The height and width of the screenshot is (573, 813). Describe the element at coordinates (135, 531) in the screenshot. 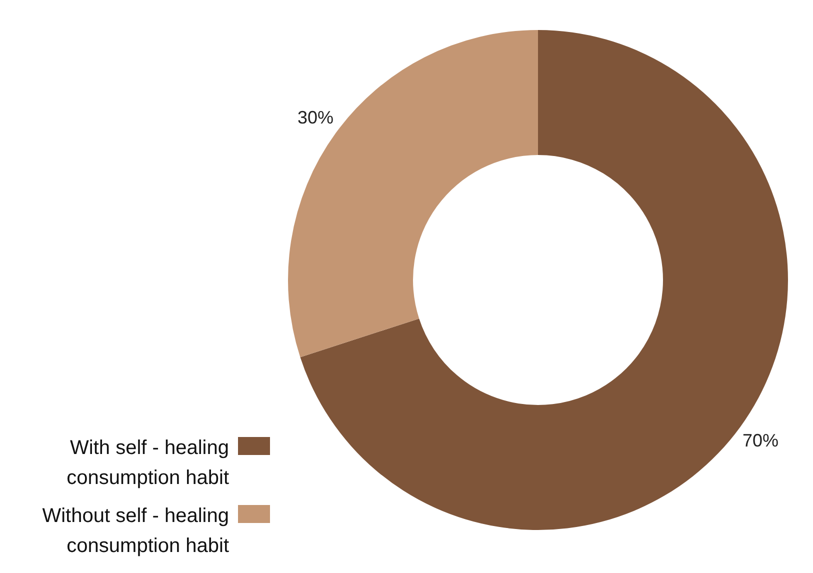

I see `legend-label: Without self - healing consumption habit` at that location.